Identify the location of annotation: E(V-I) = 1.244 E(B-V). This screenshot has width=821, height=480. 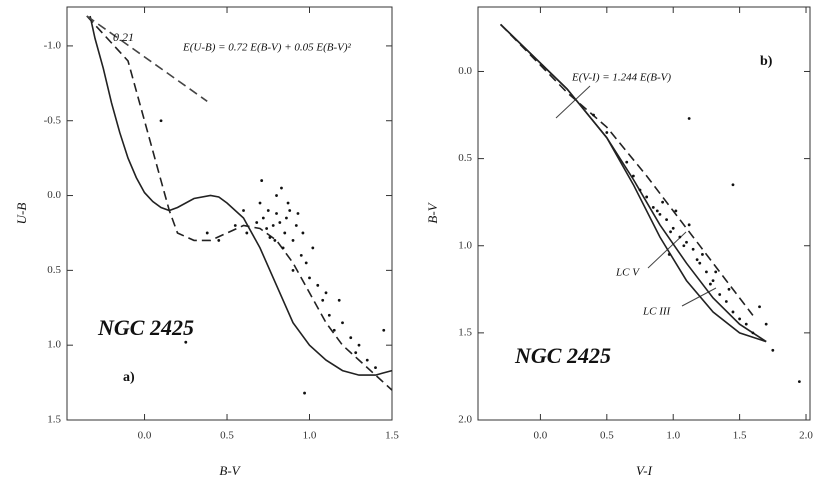
(621, 78).